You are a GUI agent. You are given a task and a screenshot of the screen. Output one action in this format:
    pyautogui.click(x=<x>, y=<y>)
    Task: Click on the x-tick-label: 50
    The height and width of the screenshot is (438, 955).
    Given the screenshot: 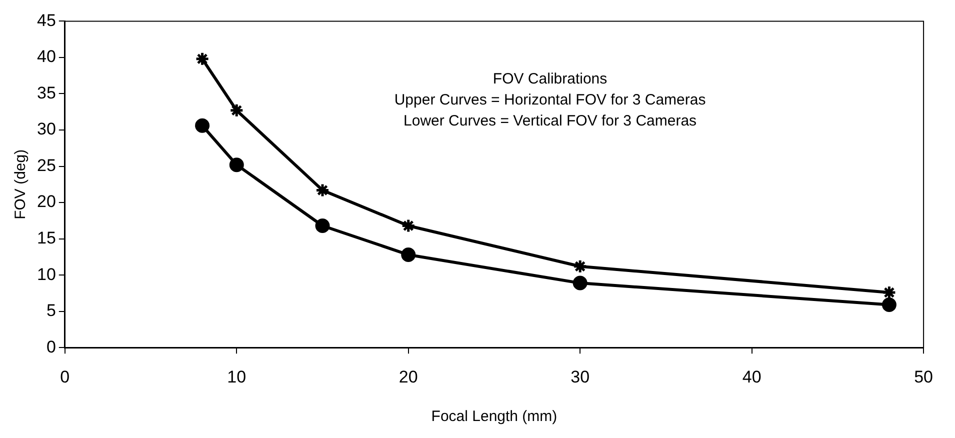 What is the action you would take?
    pyautogui.click(x=924, y=376)
    